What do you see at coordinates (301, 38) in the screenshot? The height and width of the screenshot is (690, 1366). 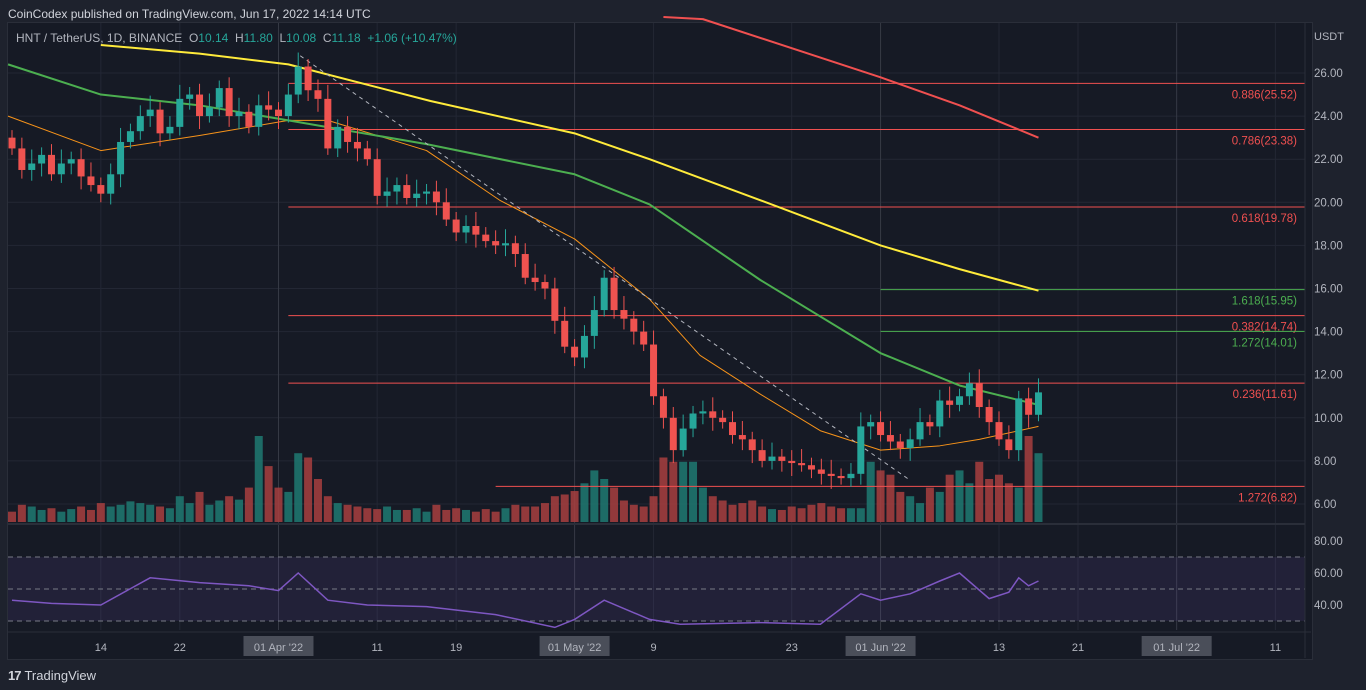 I see `low-value: 10.08` at bounding box center [301, 38].